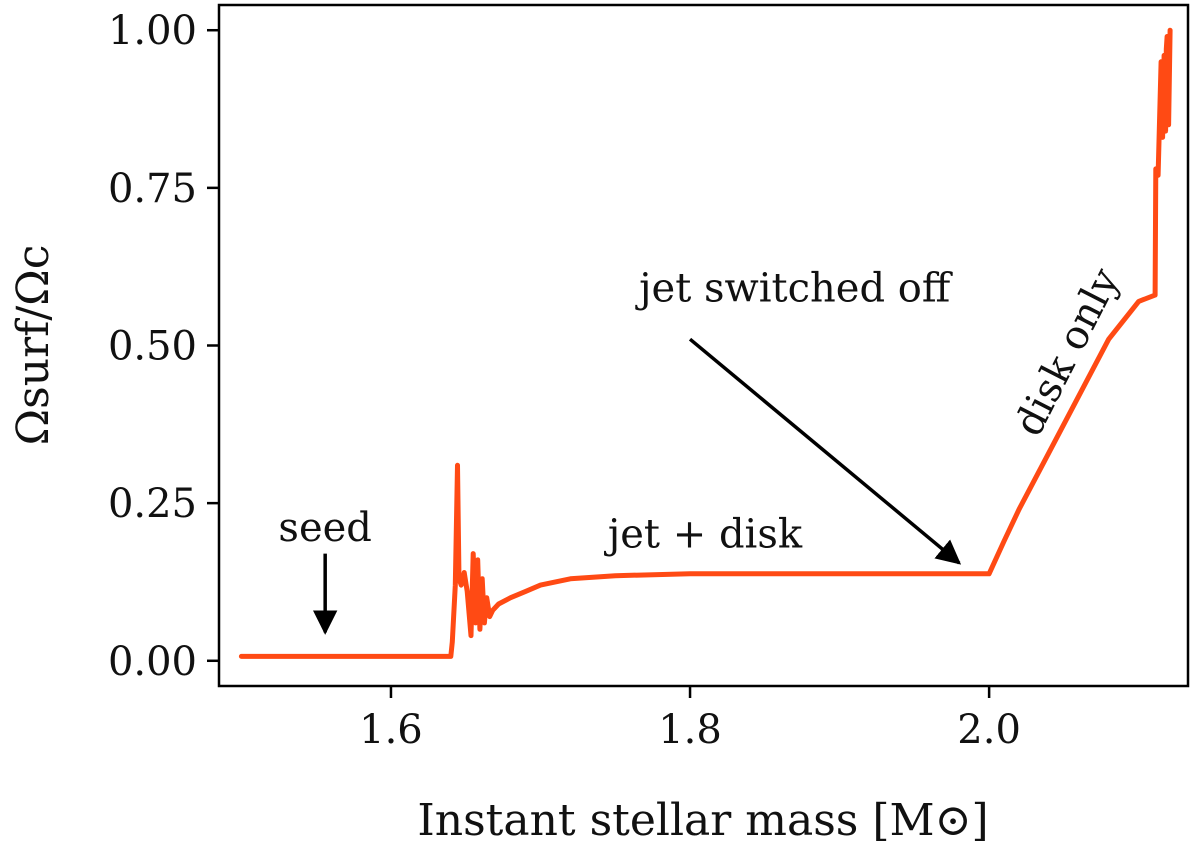 The width and height of the screenshot is (1200, 849). What do you see at coordinates (690, 730) in the screenshot?
I see `x-tick-label: 1.8` at bounding box center [690, 730].